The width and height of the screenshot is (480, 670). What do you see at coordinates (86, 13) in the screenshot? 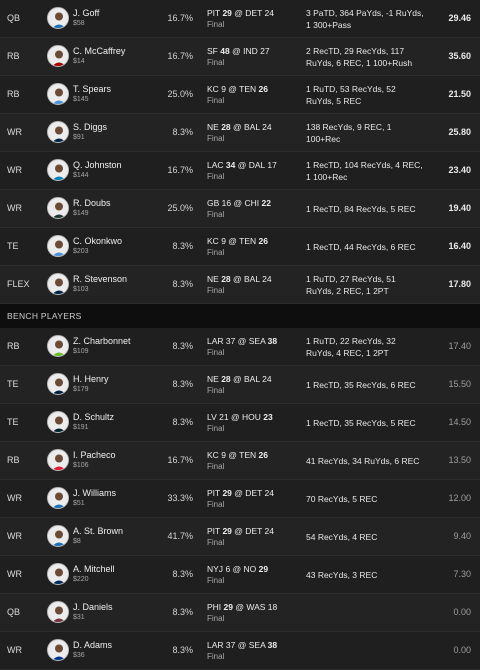
I see `player-name: J. Goff` at bounding box center [86, 13].